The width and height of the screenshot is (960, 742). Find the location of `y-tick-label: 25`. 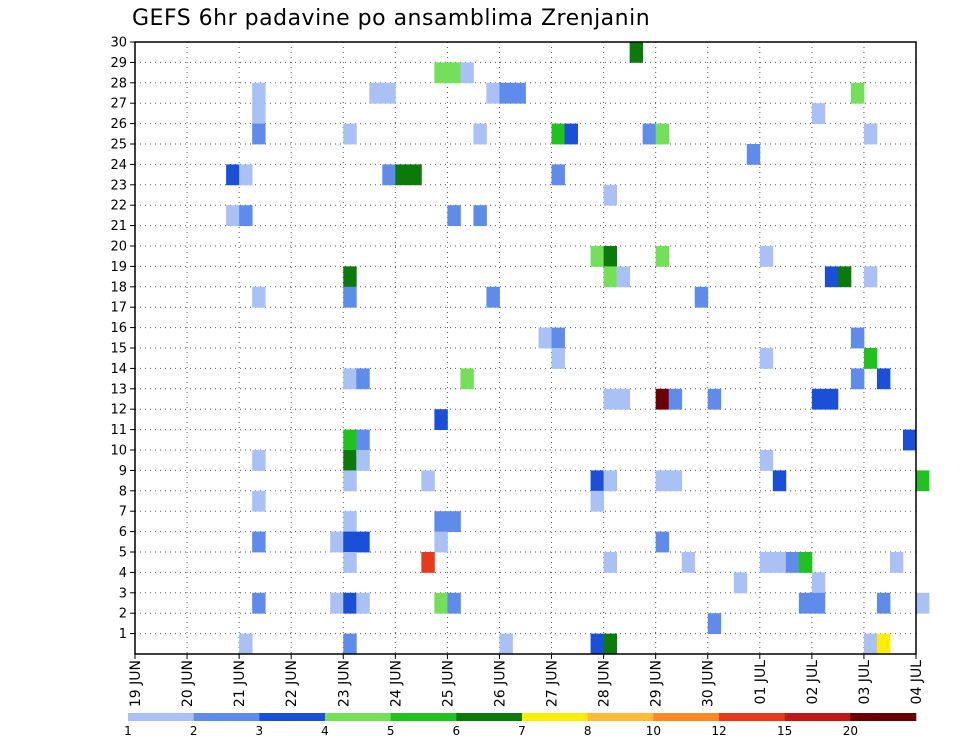

y-tick-label: 25 is located at coordinates (118, 145).